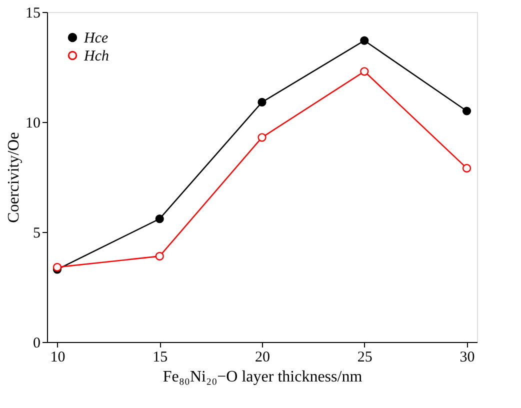 This screenshot has width=521, height=408. What do you see at coordinates (364, 358) in the screenshot?
I see `x-tick-label: 25` at bounding box center [364, 358].